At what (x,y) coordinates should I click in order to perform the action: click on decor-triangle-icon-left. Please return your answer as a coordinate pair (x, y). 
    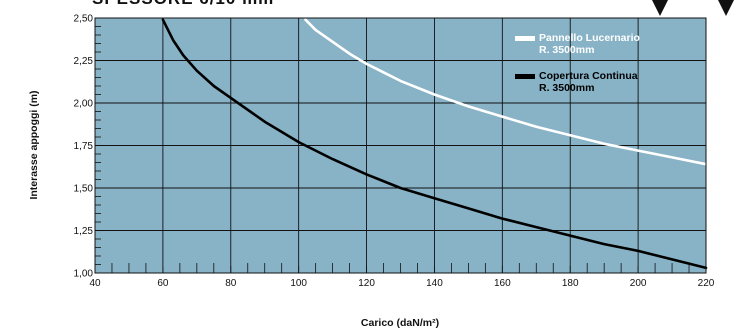
    Looking at the image, I should click on (660, 8).